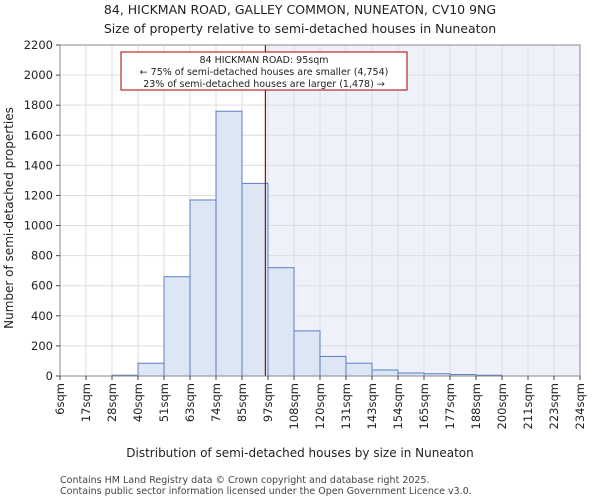  I want to click on y-tick-label: 1800, so click(38, 105).